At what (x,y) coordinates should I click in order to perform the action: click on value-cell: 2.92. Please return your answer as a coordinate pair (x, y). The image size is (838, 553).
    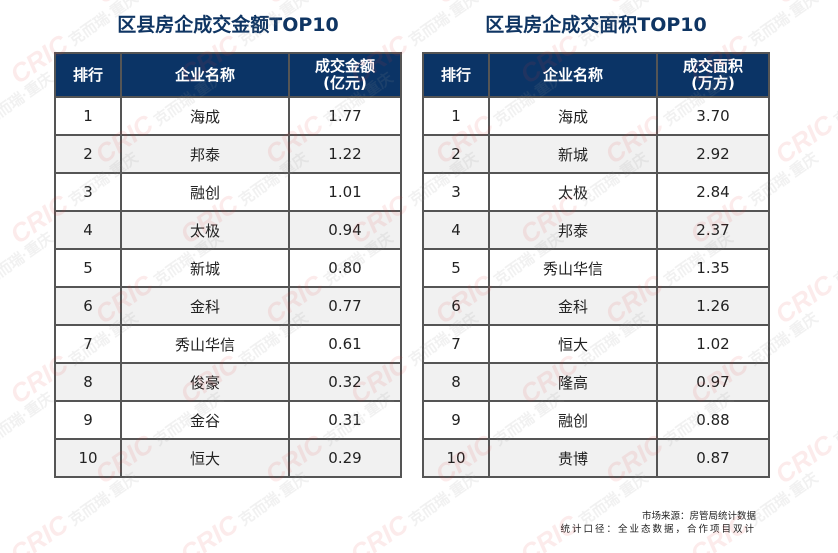
    Looking at the image, I should click on (713, 154).